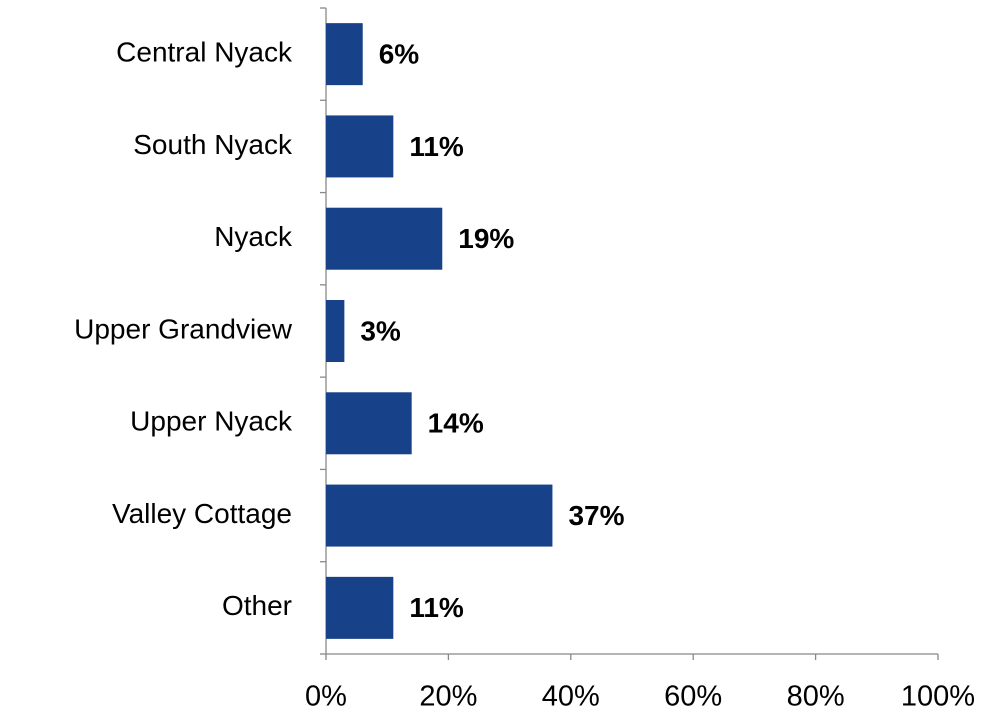 The height and width of the screenshot is (717, 1003). Describe the element at coordinates (213, 144) in the screenshot. I see `y-tick-label: South Nyack` at that location.